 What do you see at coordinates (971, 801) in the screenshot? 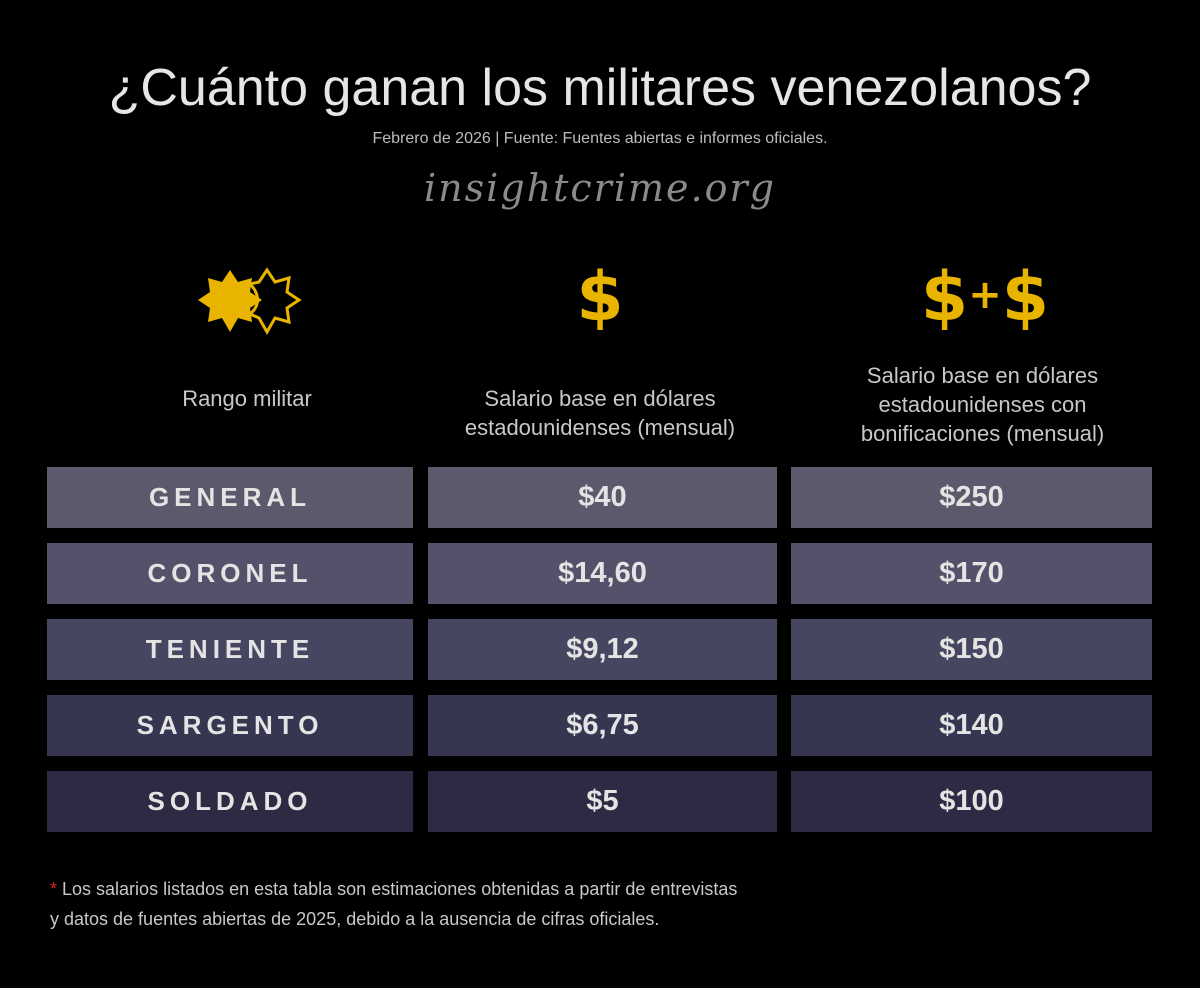
I see `table-cell-bonus: $100` at bounding box center [971, 801].